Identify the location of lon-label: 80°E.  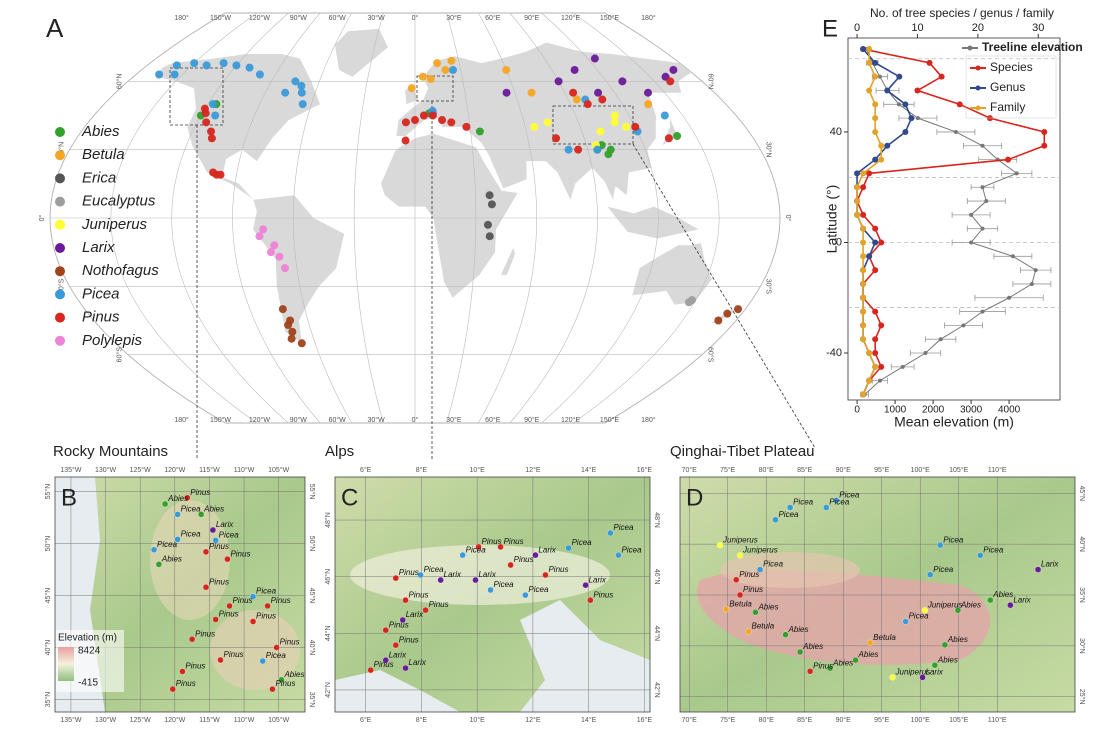
(767, 720).